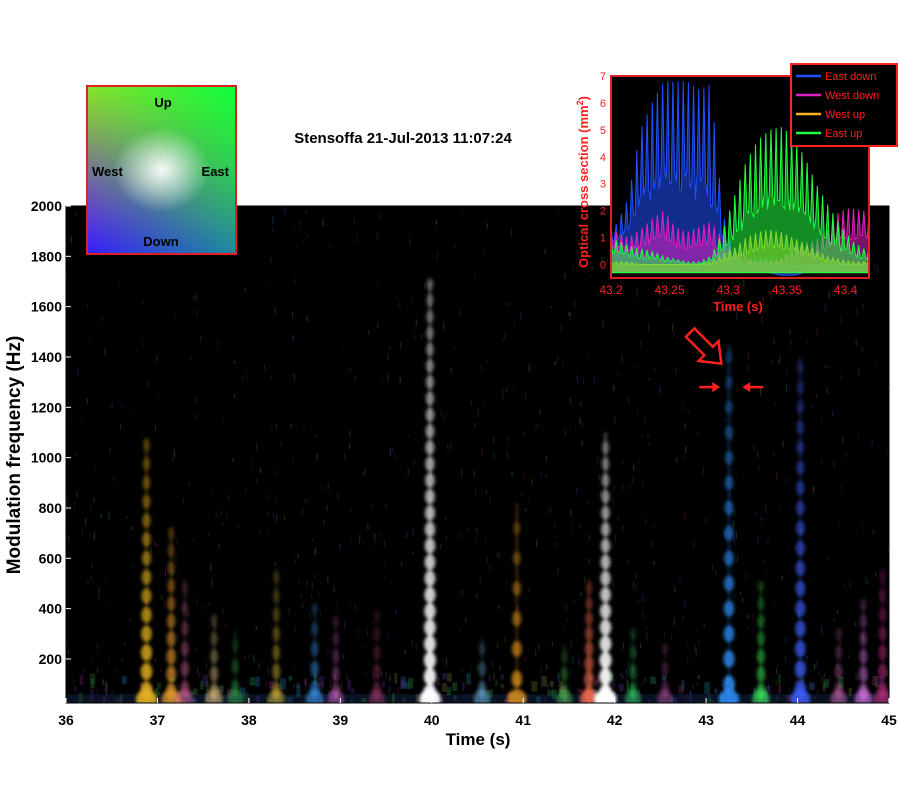  What do you see at coordinates (477, 713) in the screenshot?
I see `x-axis: 36 37 38 39 40 41 42 43 44 45` at bounding box center [477, 713].